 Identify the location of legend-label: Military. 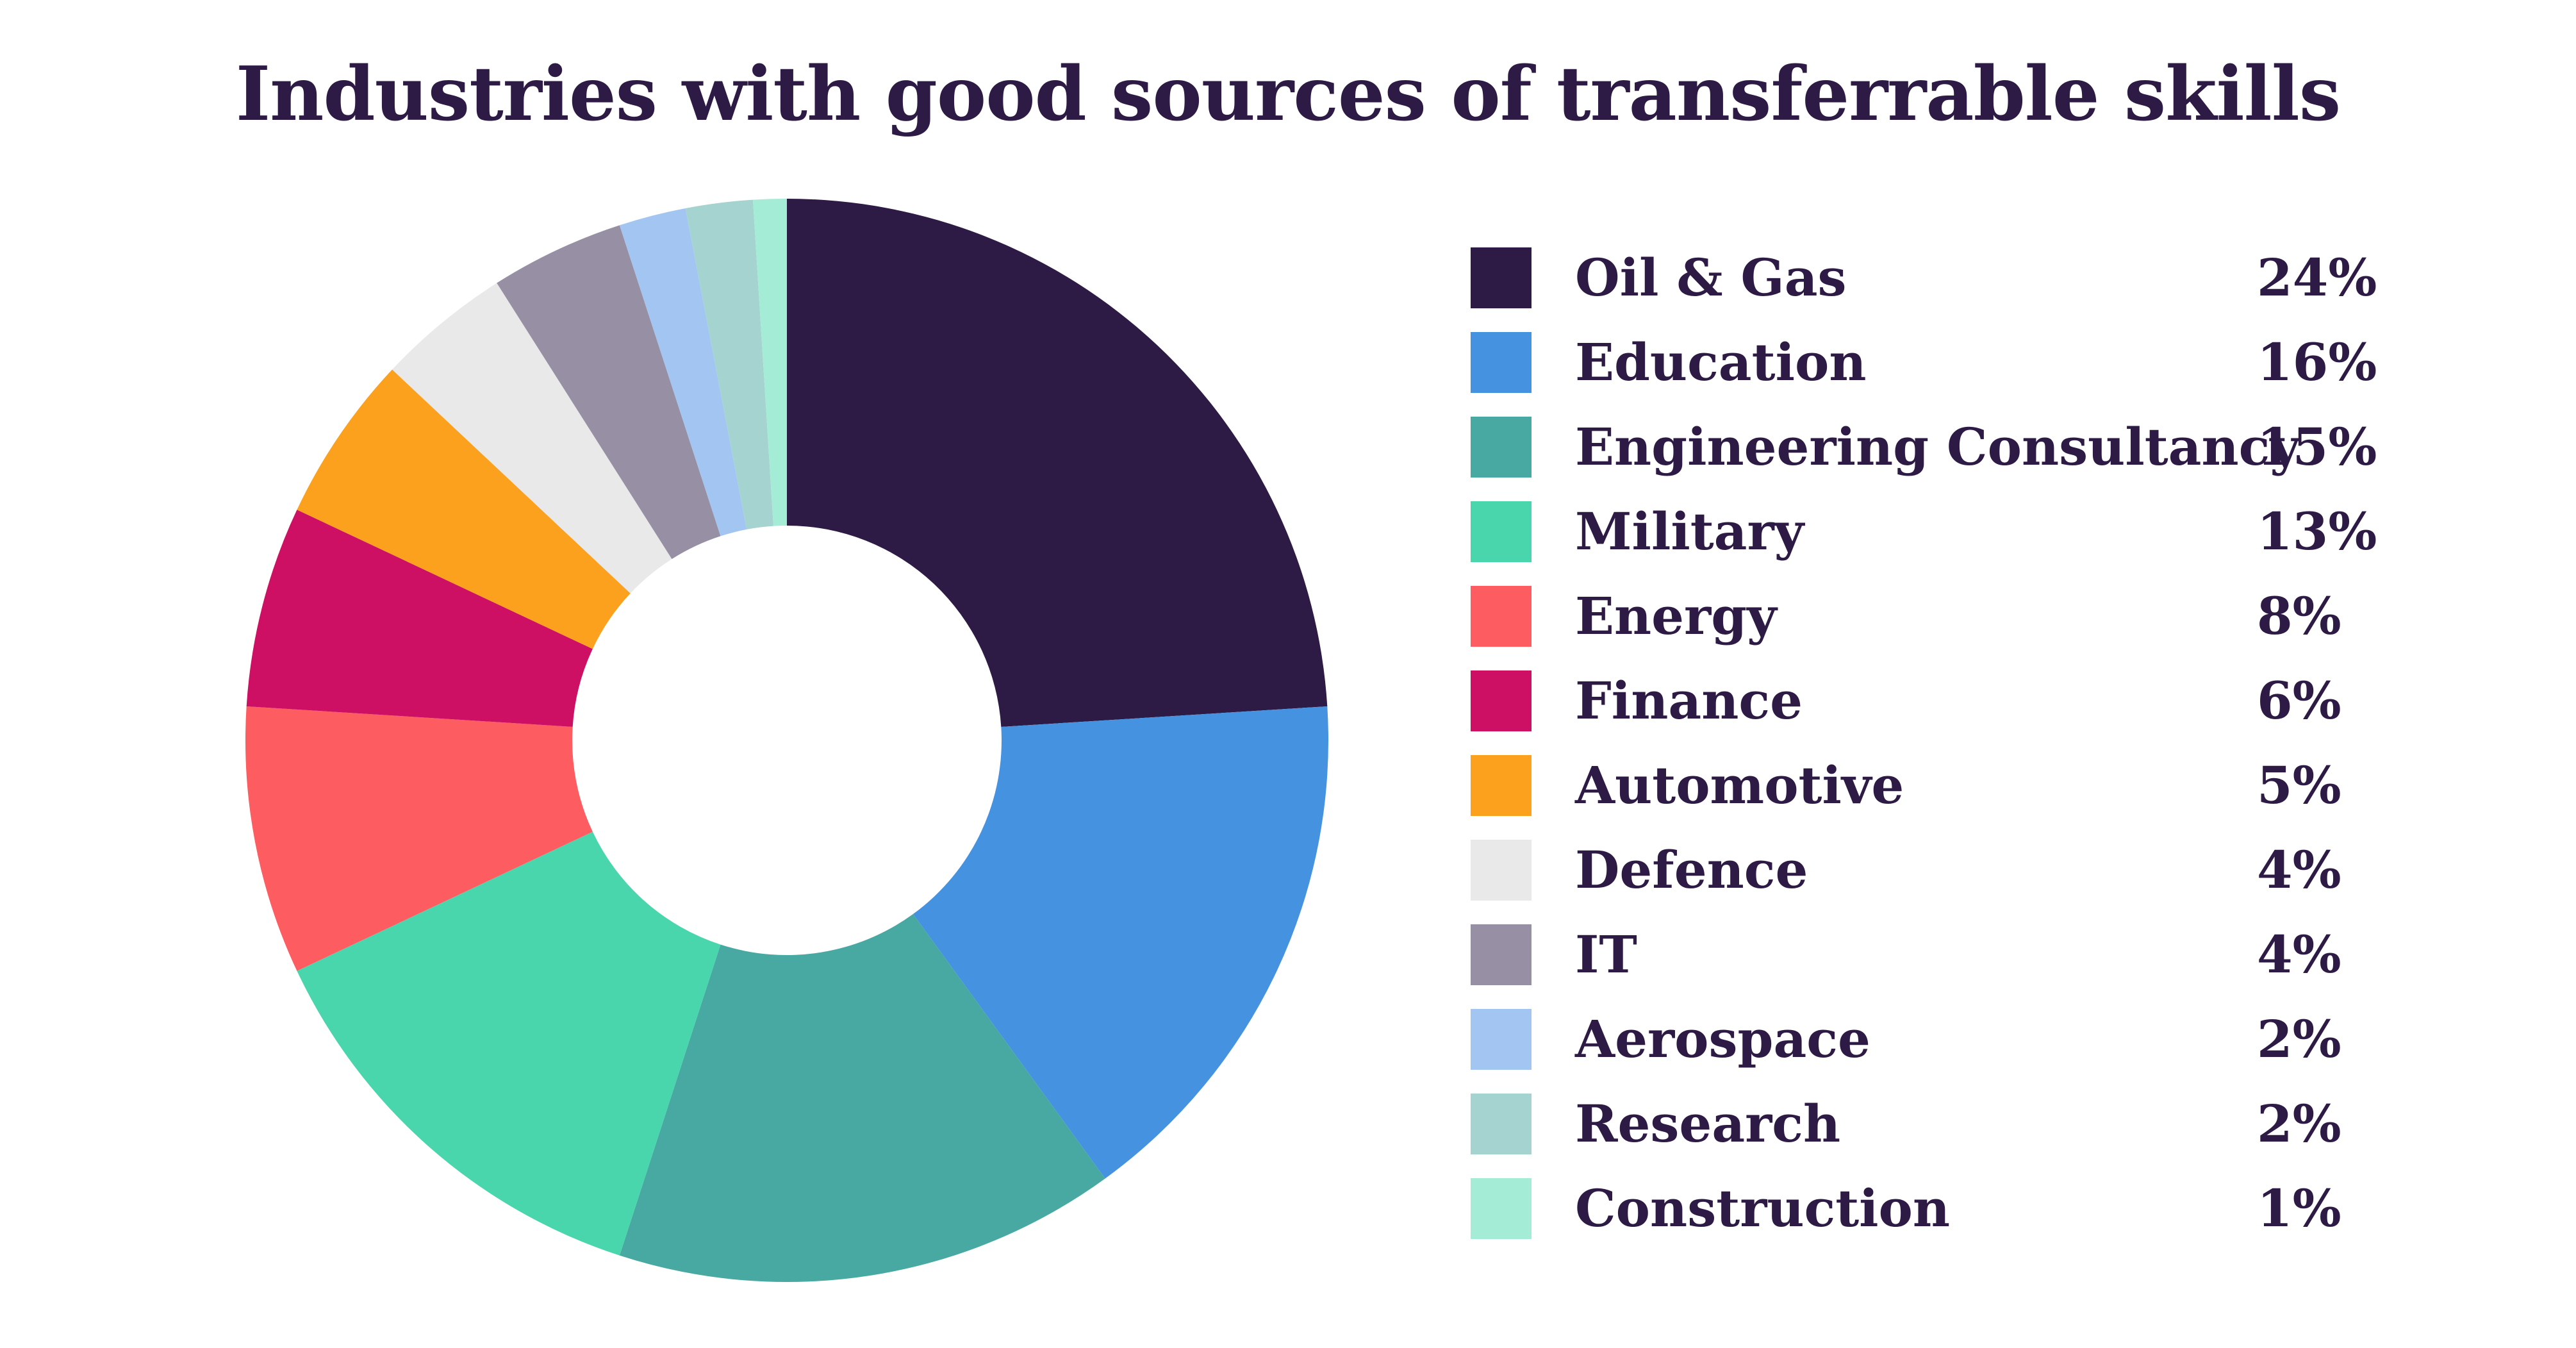
(1689, 532).